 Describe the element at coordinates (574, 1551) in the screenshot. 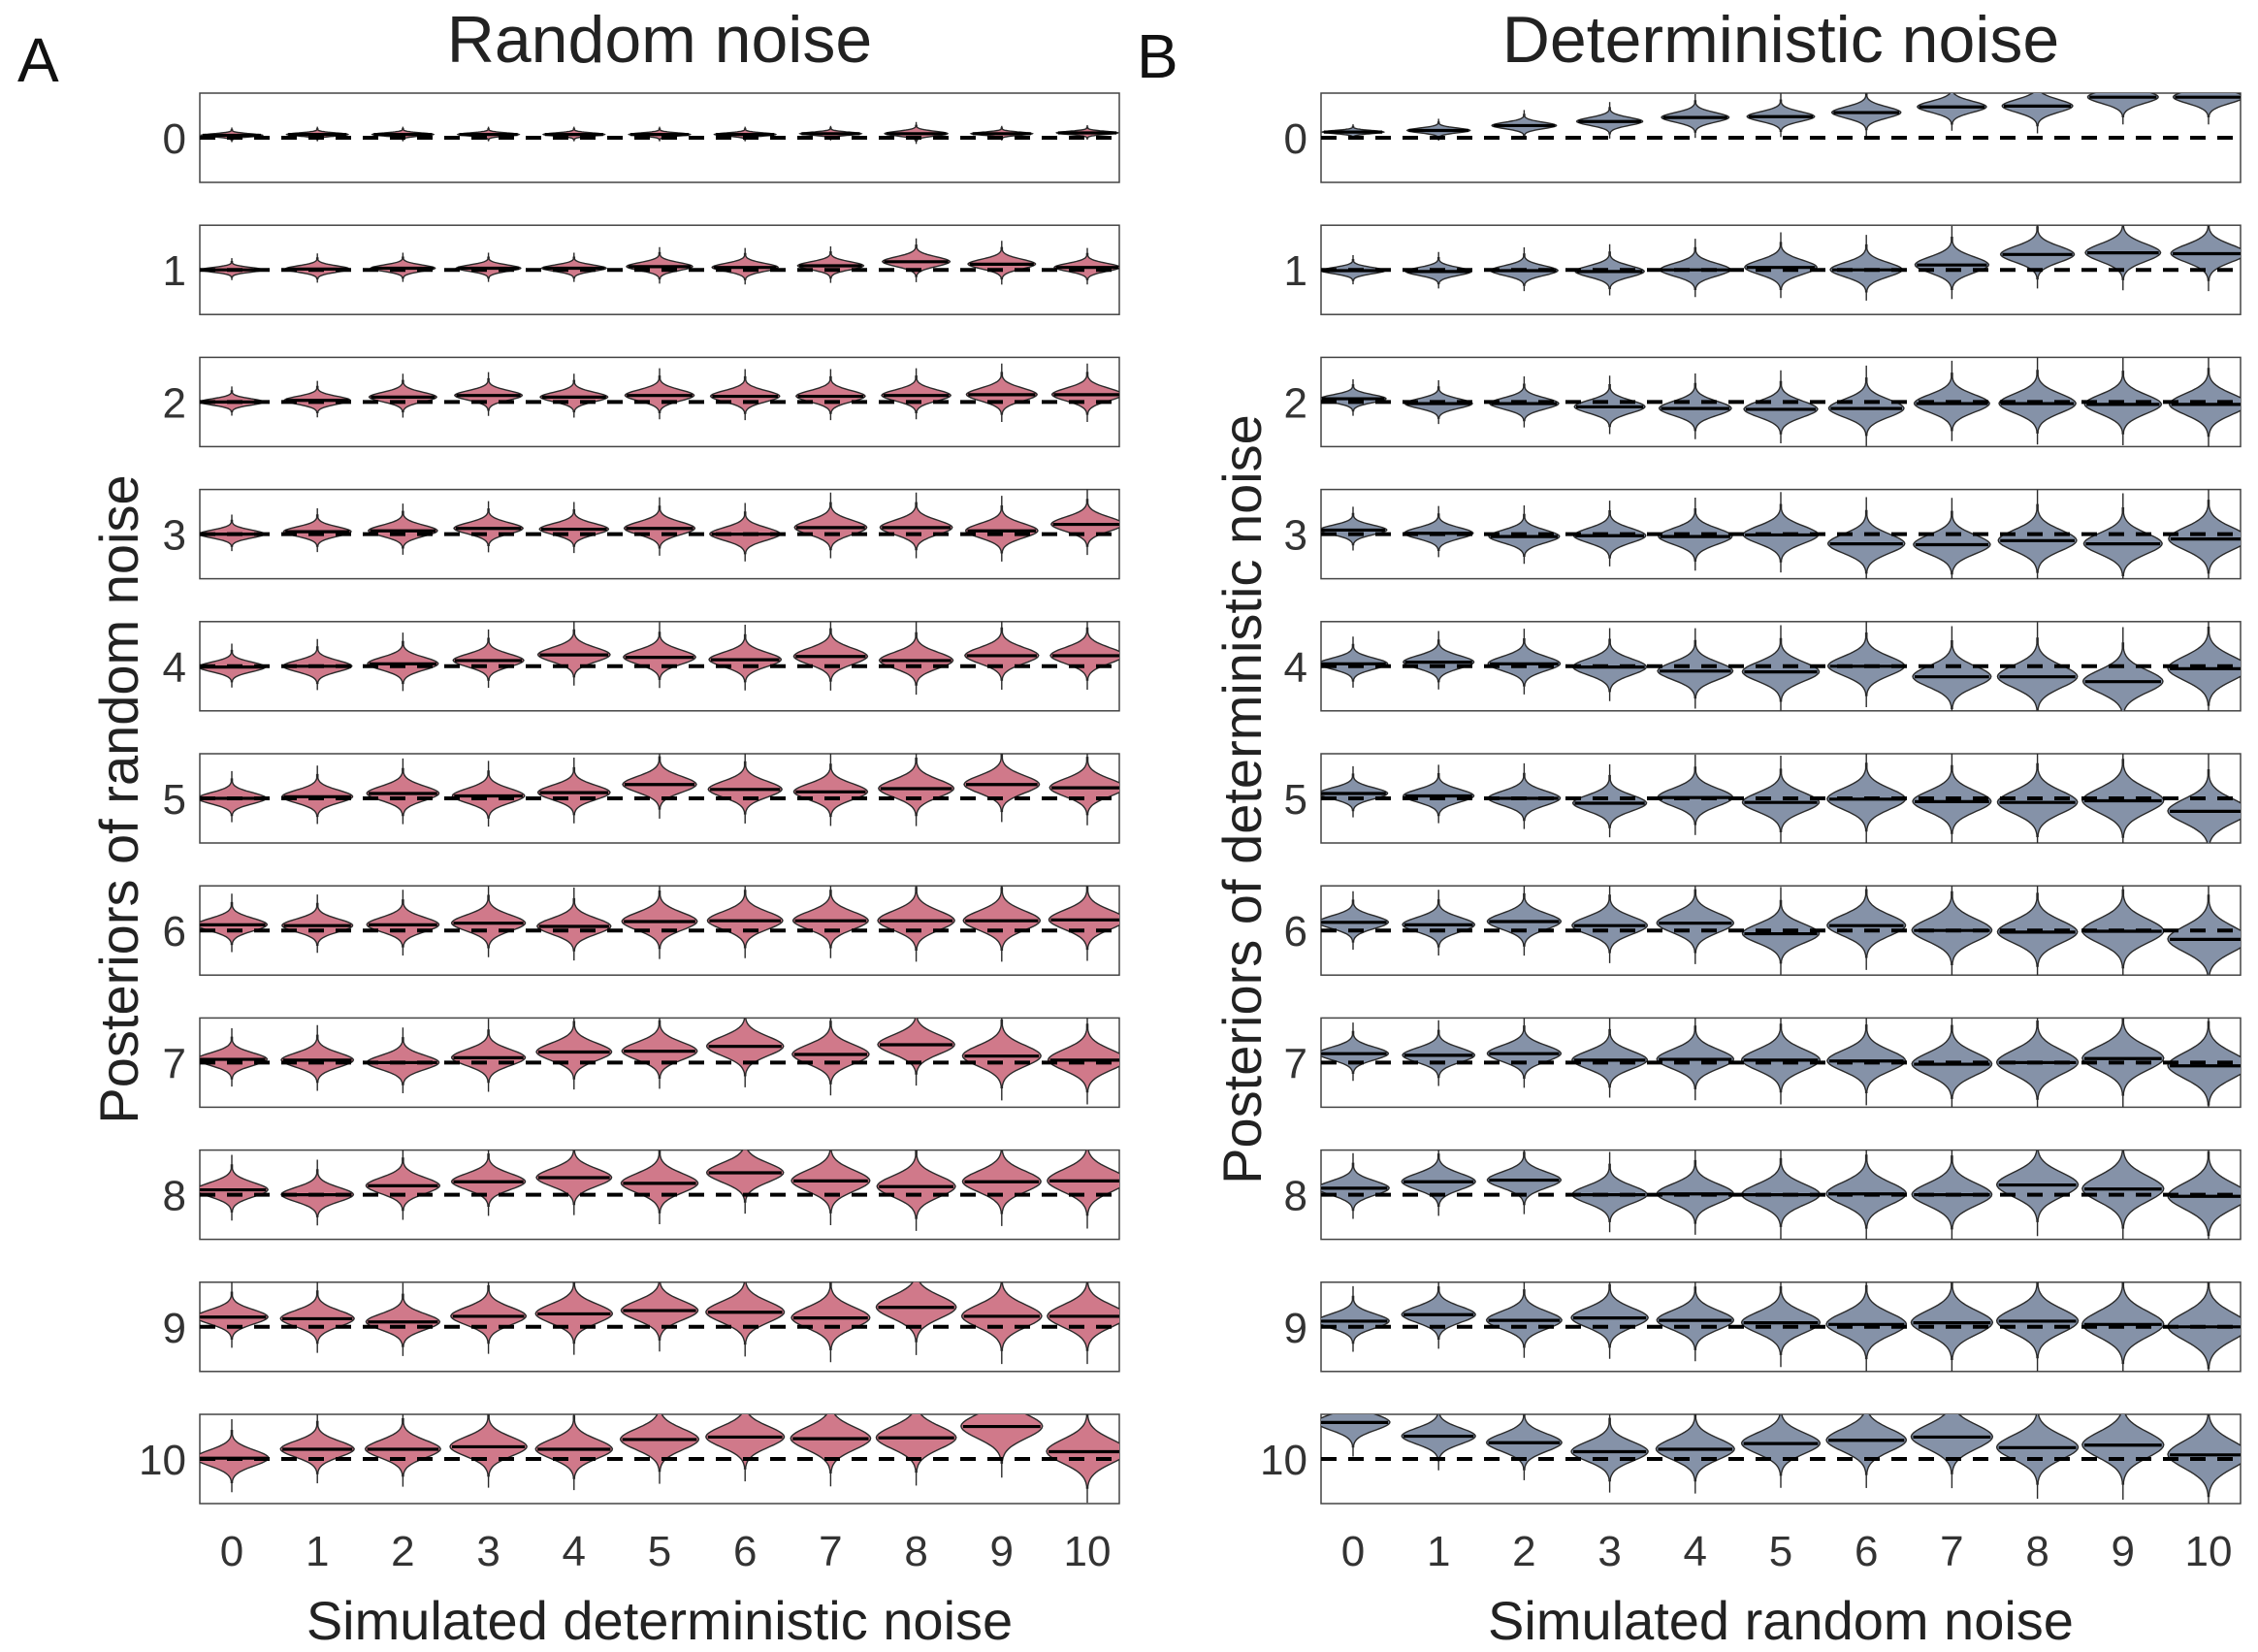

I see `x-tick-label: 4` at that location.